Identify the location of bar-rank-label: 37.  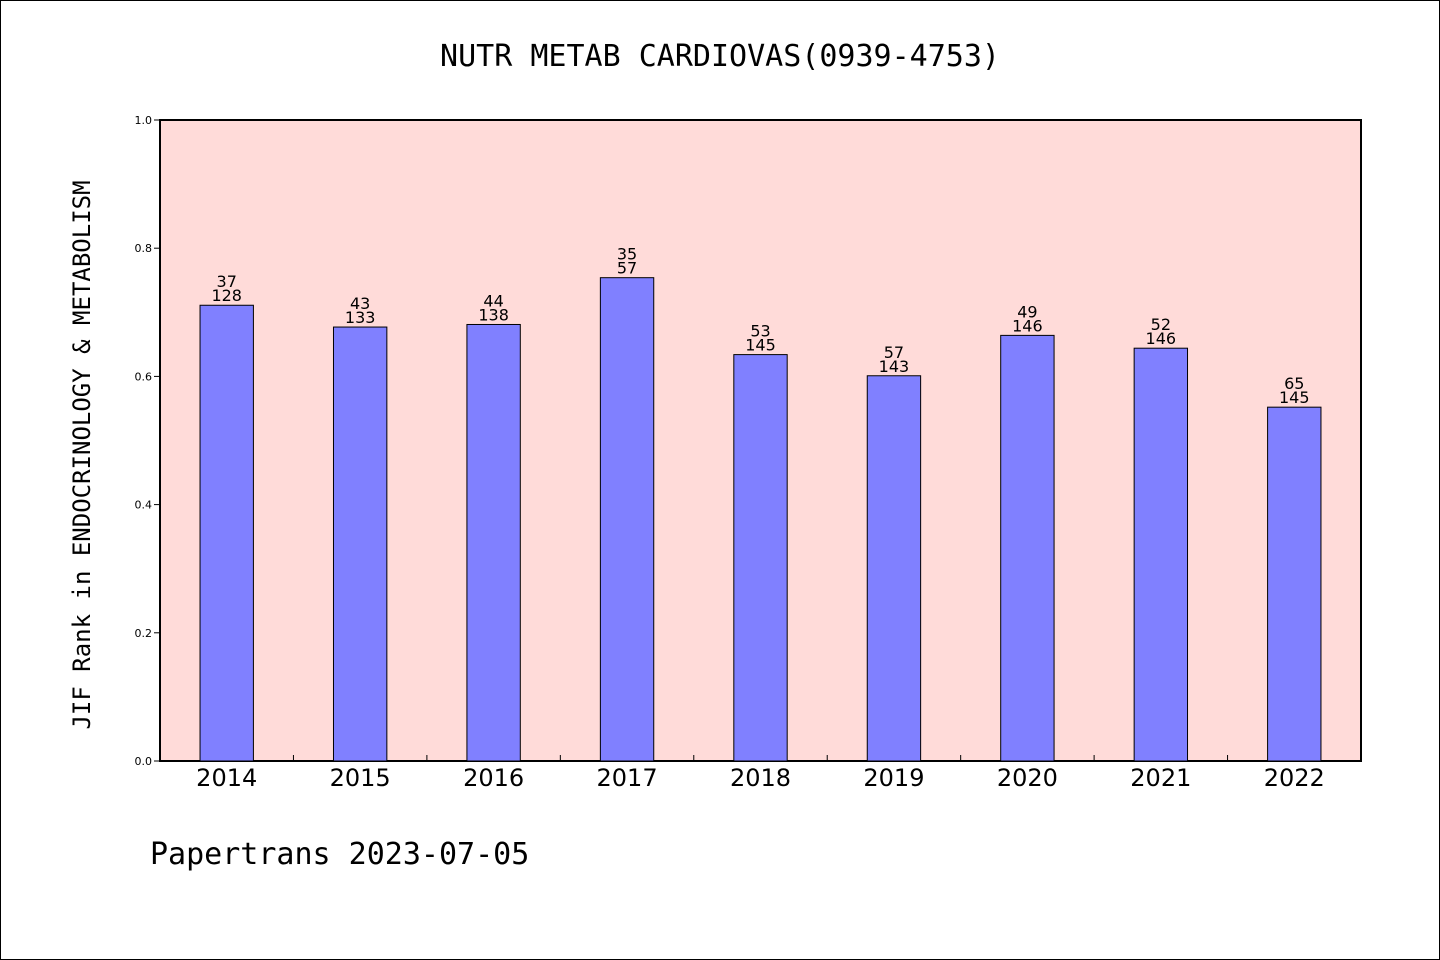
(227, 281).